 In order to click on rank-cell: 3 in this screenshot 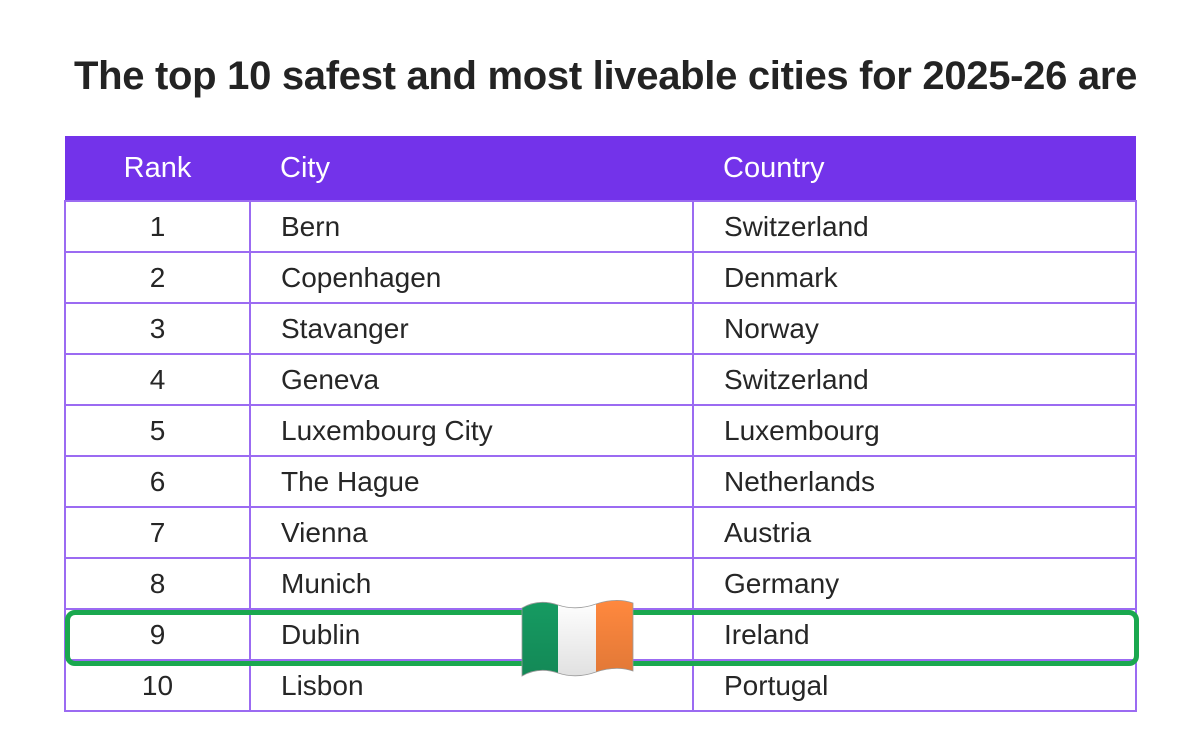, I will do `click(157, 328)`.